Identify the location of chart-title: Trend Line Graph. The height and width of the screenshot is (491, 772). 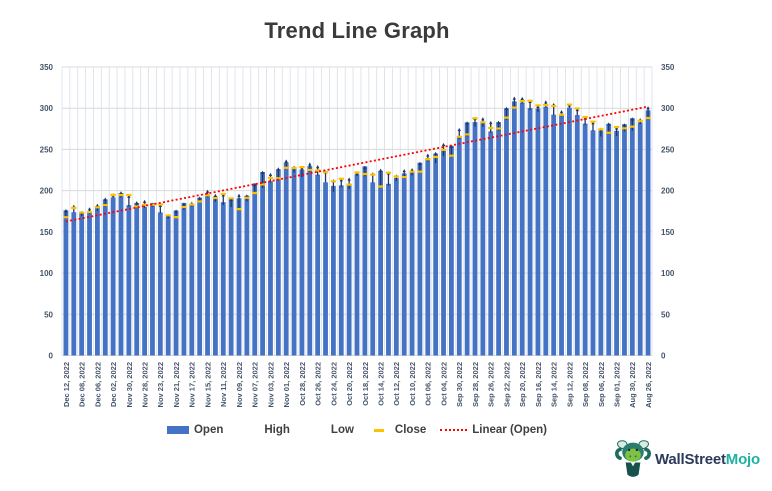
(357, 30).